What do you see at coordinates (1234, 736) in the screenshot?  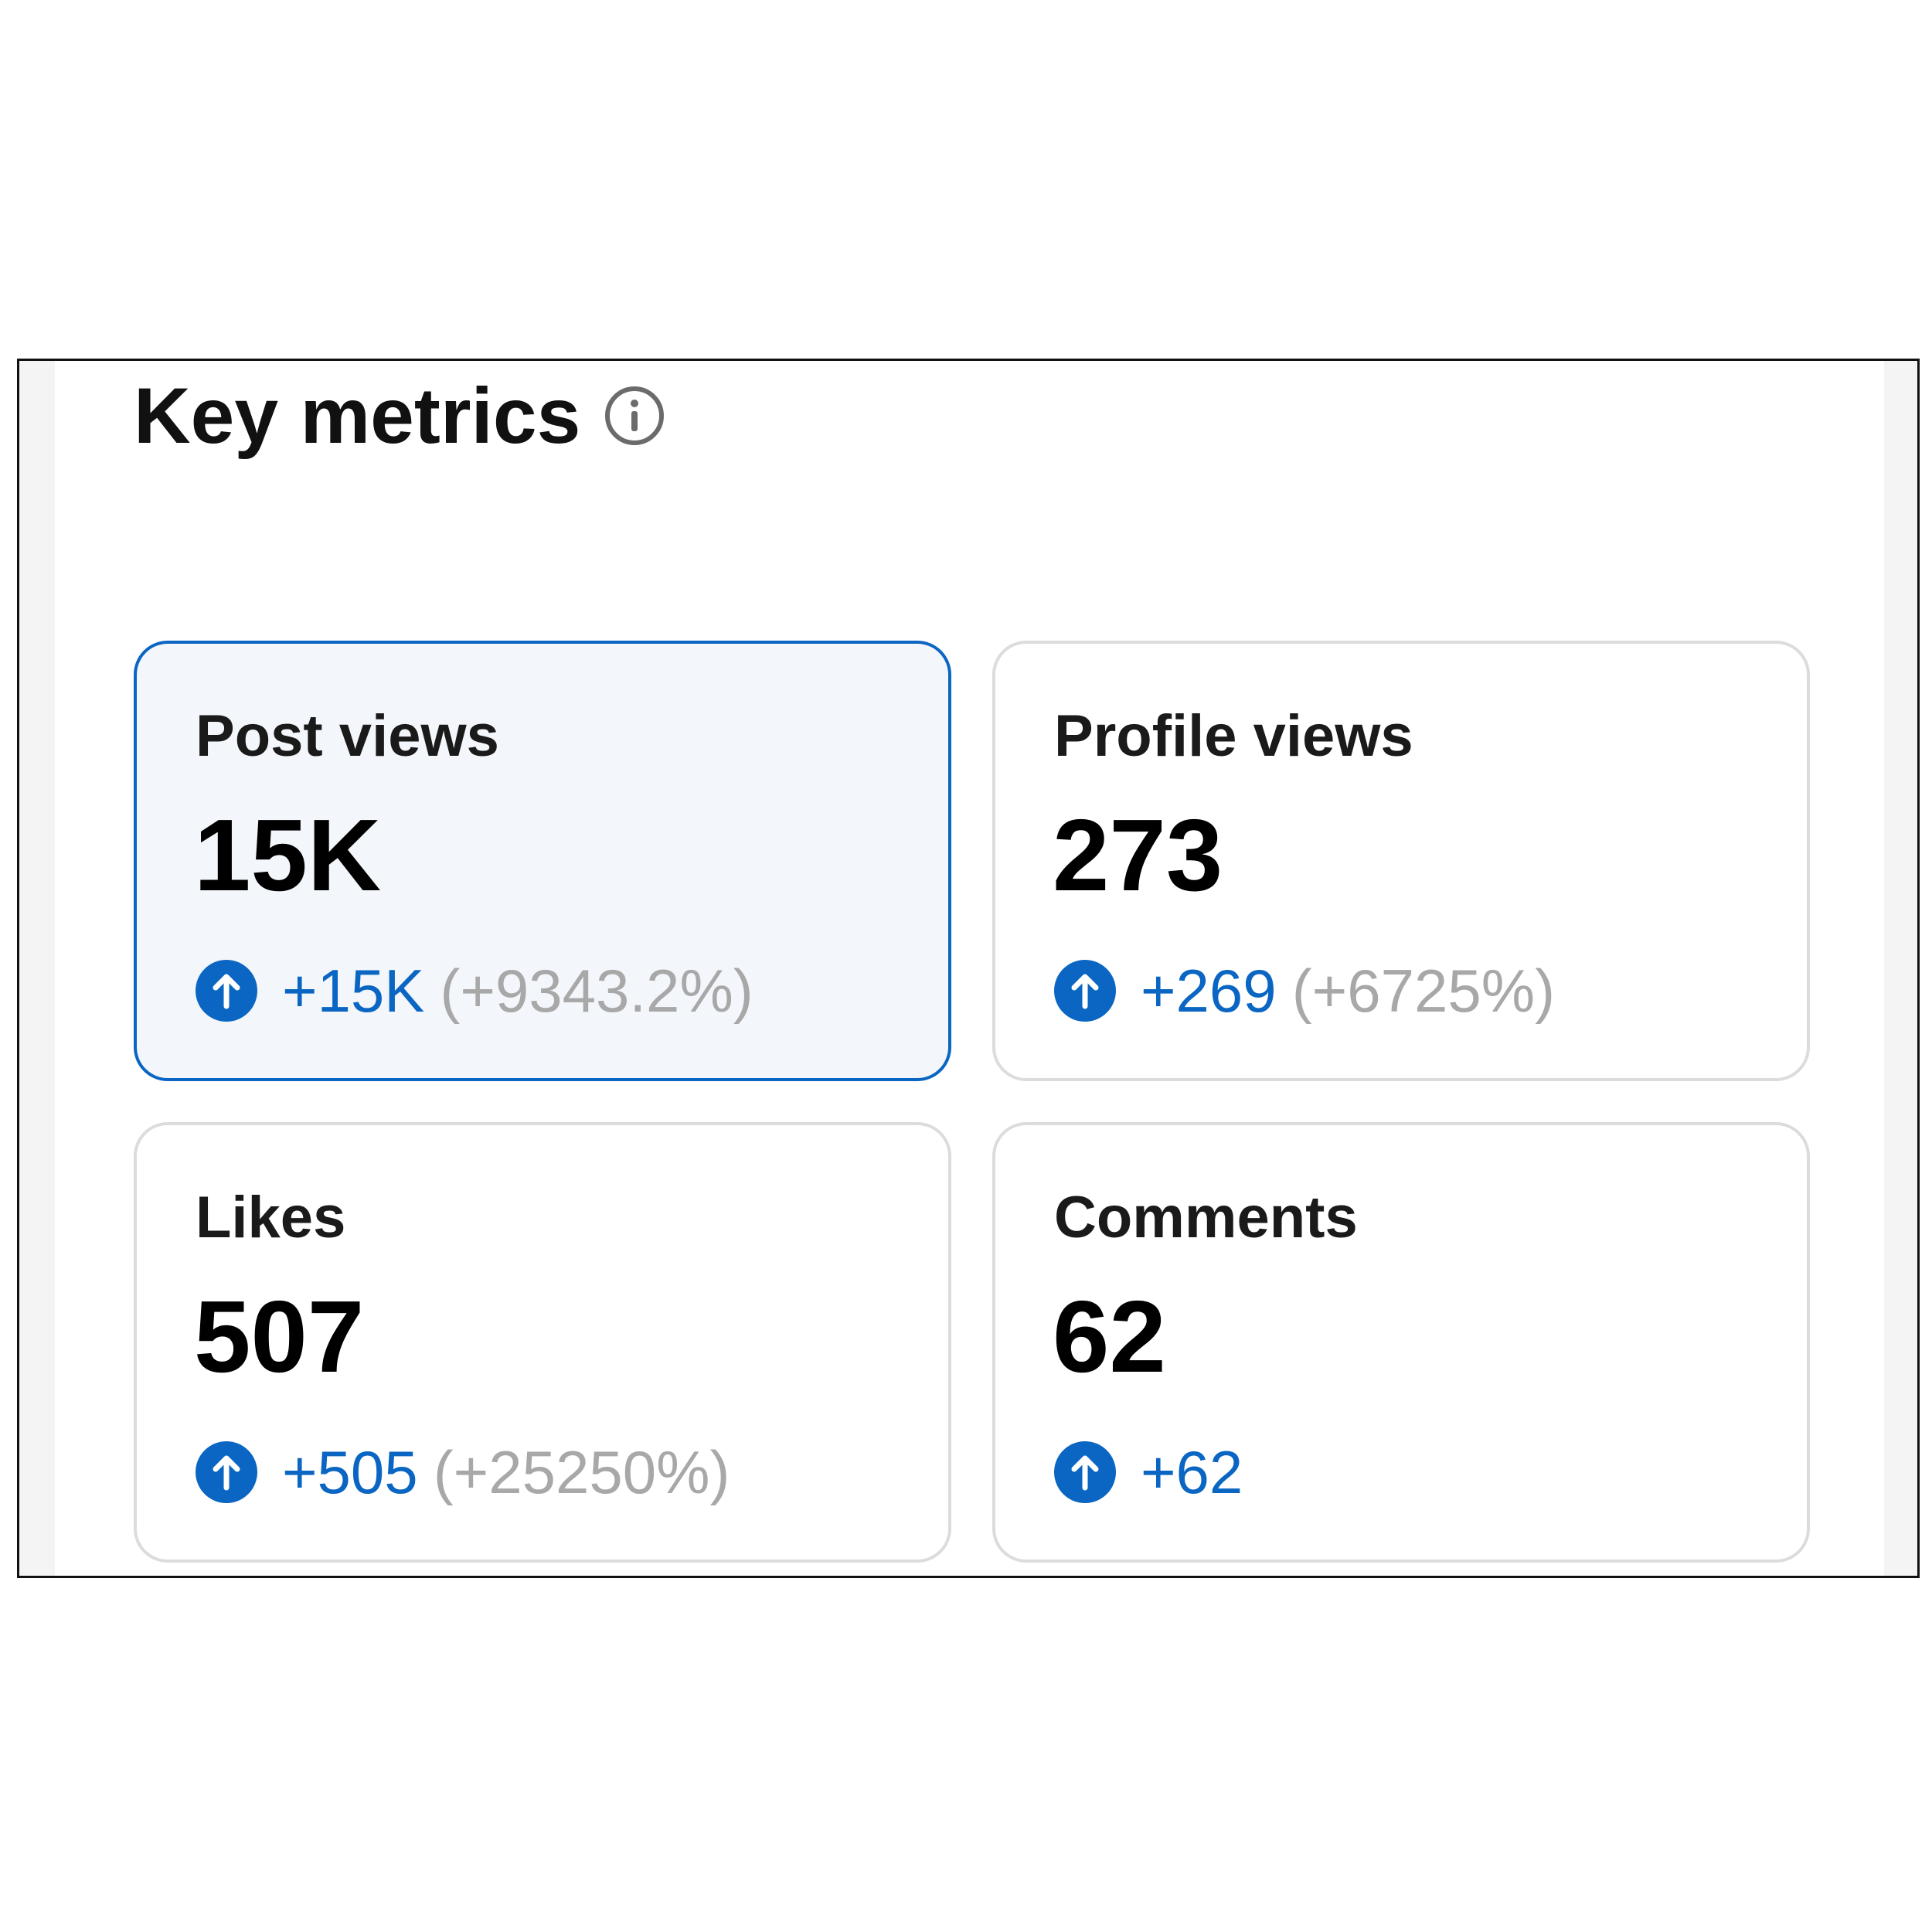 I see `metric-label: Profile views` at bounding box center [1234, 736].